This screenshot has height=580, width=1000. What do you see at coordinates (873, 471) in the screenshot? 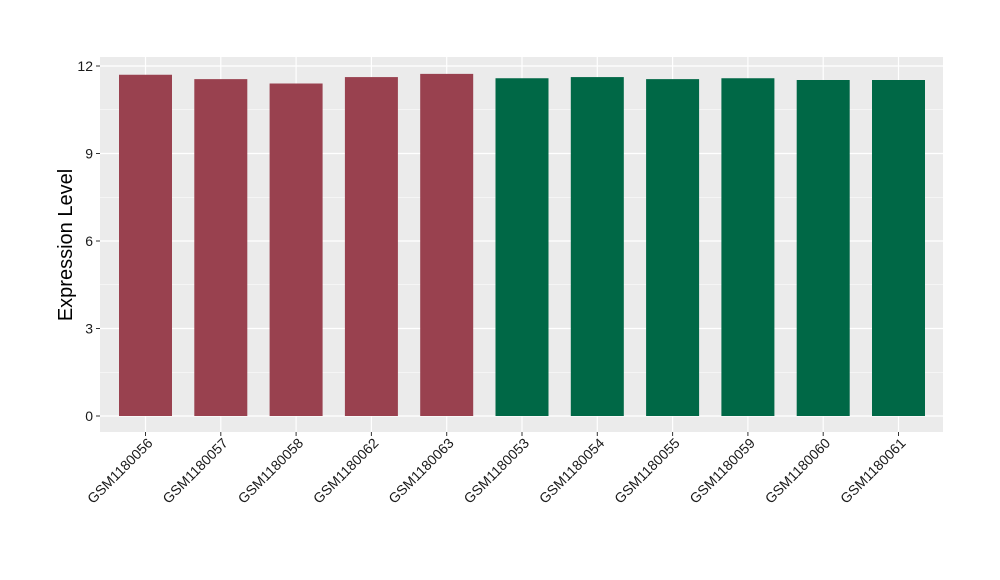
I see `x-tick-label: GSM1180061` at bounding box center [873, 471].